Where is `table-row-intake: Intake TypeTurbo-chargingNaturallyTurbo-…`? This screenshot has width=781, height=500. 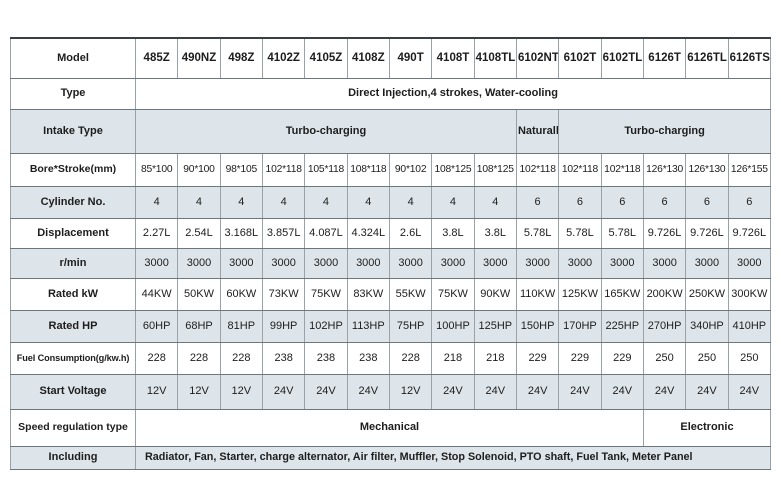
table-row-intake: Intake TypeTurbo-chargingNaturallyTurbo-… is located at coordinates (390, 131).